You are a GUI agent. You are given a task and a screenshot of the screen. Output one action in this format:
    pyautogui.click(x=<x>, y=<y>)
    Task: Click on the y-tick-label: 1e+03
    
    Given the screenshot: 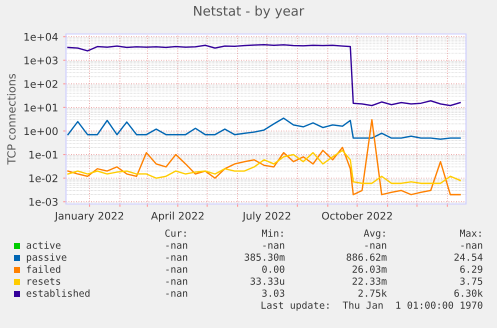 What is the action you would take?
    pyautogui.click(x=41, y=60)
    